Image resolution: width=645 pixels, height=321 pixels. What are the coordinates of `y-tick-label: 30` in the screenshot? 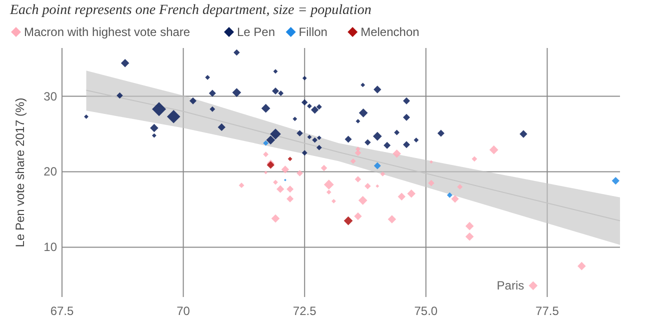 It's located at (51, 96).